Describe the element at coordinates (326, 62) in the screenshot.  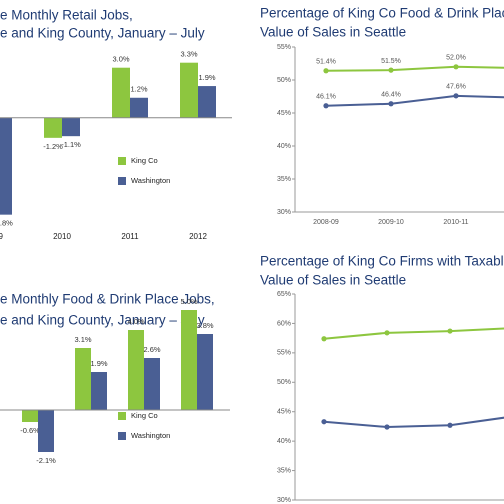
I see `data-label: 51.4%` at that location.